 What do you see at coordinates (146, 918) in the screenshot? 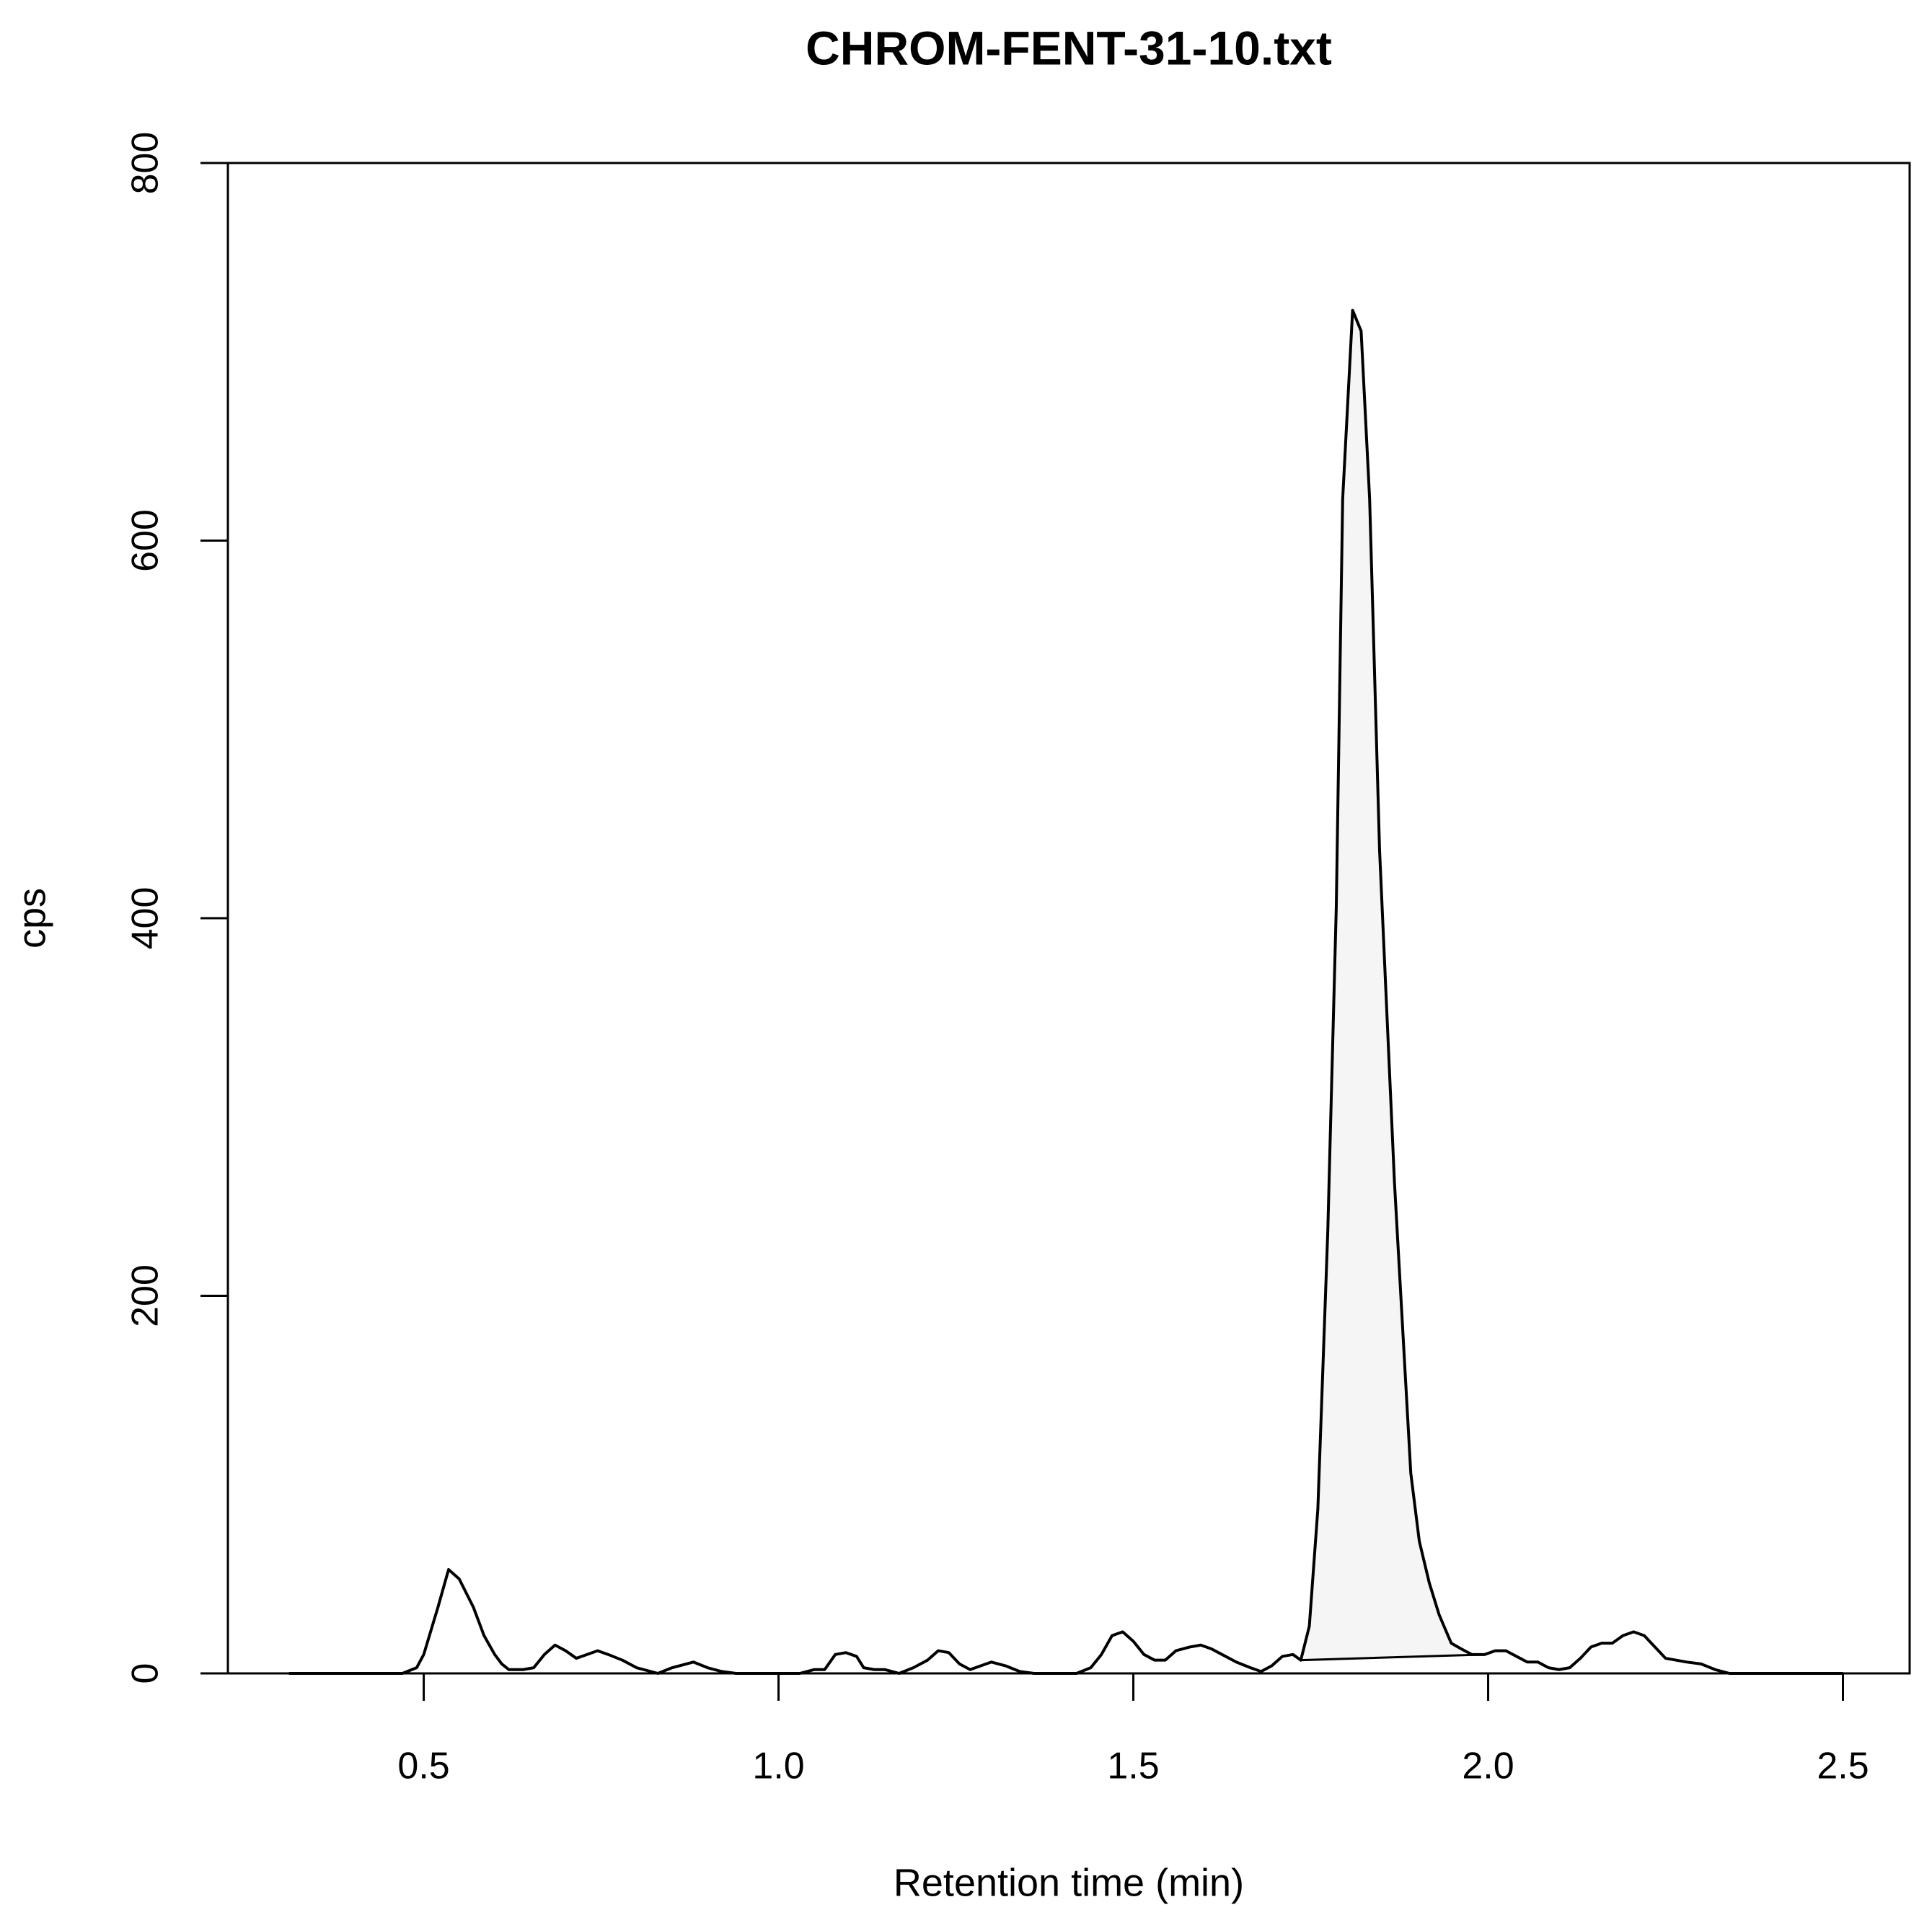
I see `y-tick-label: 400` at bounding box center [146, 918].